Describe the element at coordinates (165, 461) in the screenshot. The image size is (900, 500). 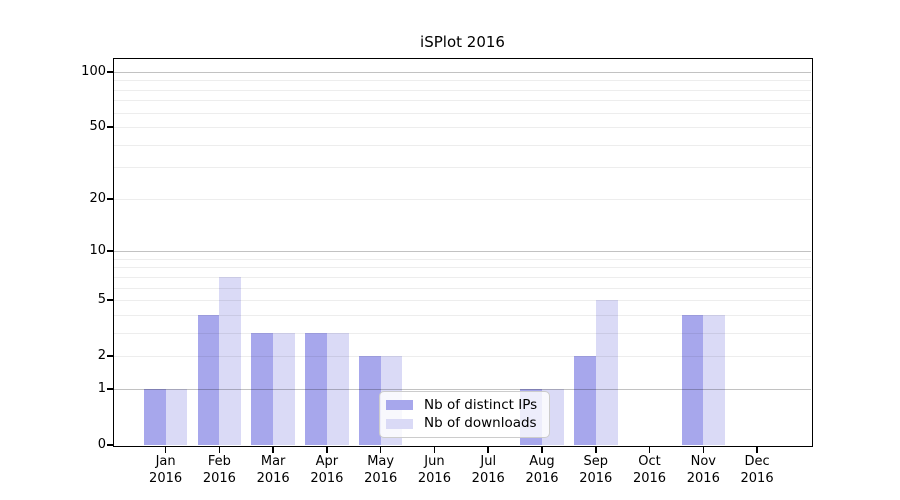
I see `x-tick-month: Jan` at that location.